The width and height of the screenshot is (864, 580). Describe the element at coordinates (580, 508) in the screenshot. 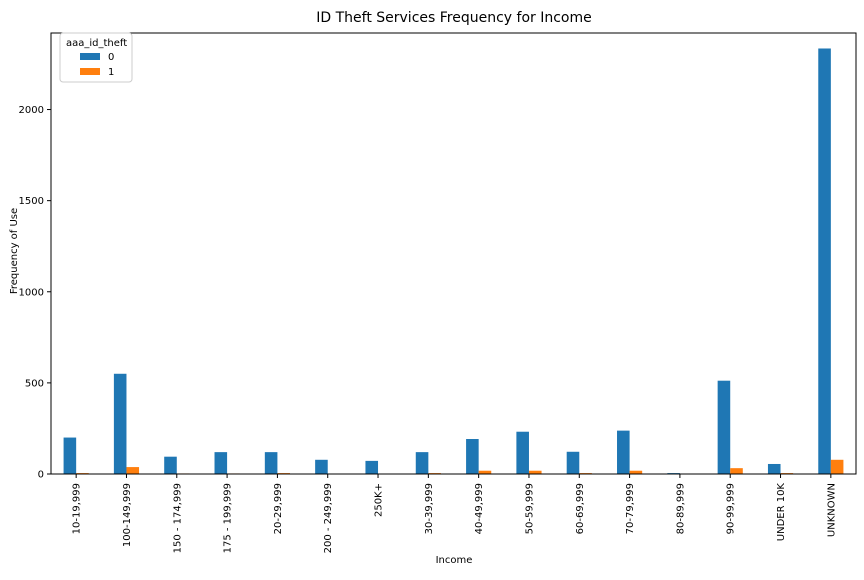

I see `x-tick-label: 60-69,999` at that location.